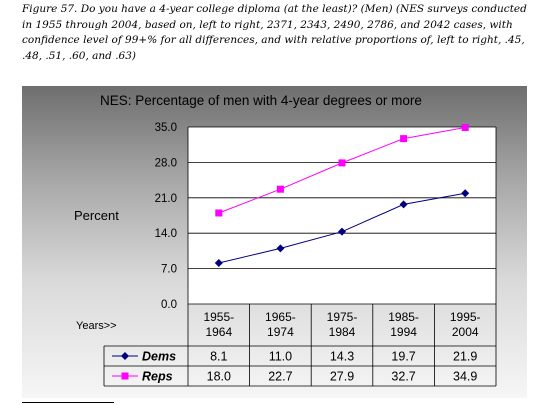  Describe the element at coordinates (342, 332) in the screenshot. I see `x-tick-label-line: 1984` at that location.